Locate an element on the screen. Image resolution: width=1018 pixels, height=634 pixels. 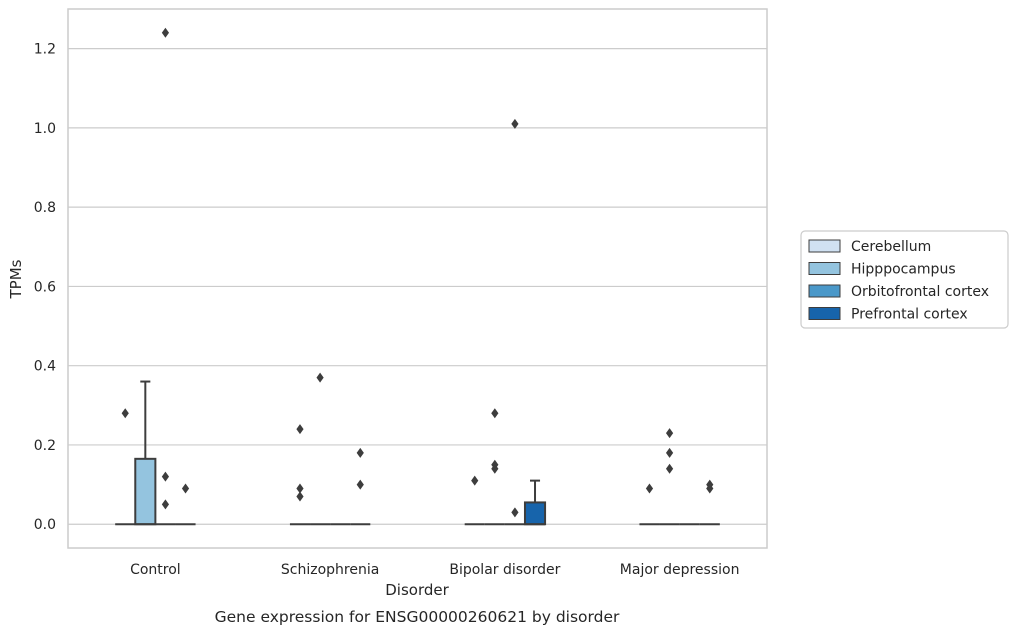
x-tick-label: Bipolar disorder is located at coordinates (504, 570).